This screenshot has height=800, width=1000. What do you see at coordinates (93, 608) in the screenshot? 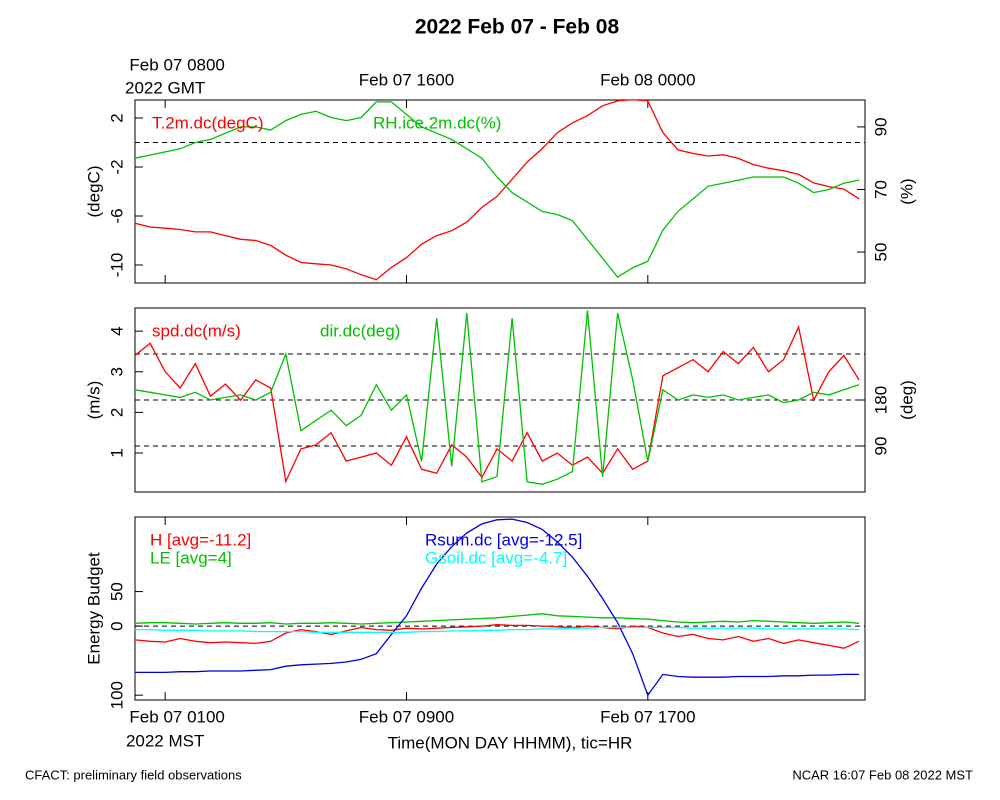
I see `y-axis-label: Energy Budget` at bounding box center [93, 608].